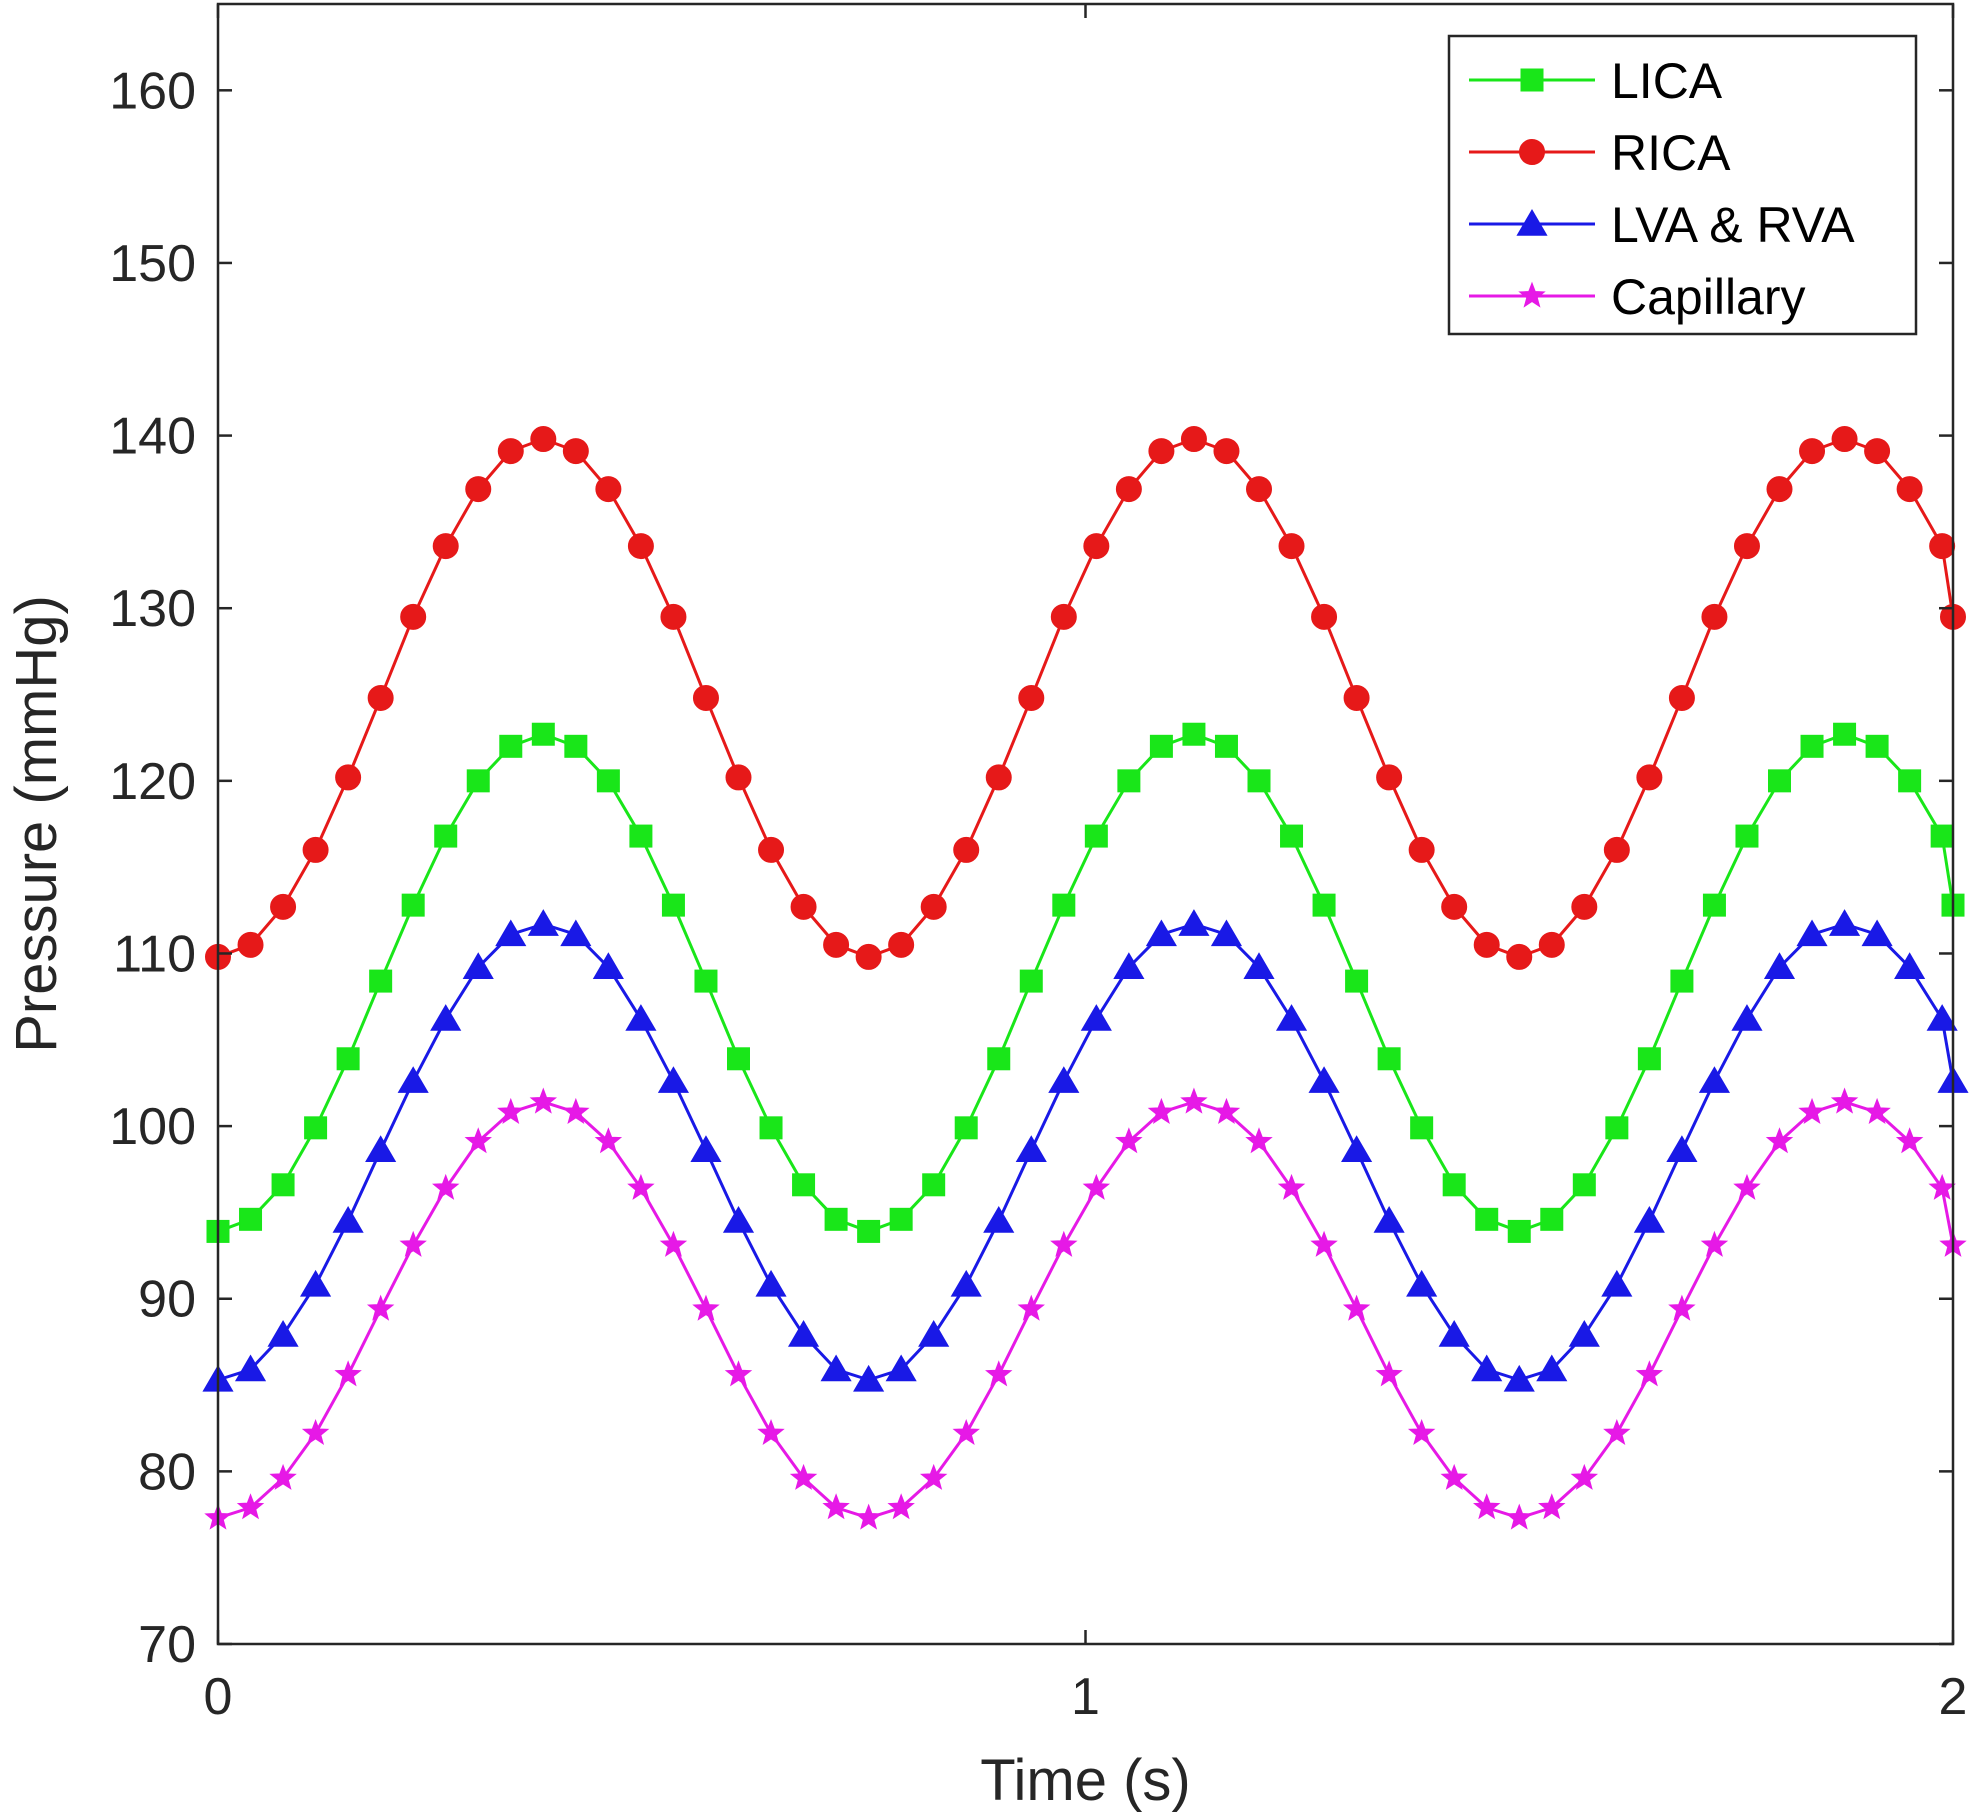  What do you see at coordinates (1733, 225) in the screenshot?
I see `legend-label-lva-rva: LVA & RVA` at bounding box center [1733, 225].